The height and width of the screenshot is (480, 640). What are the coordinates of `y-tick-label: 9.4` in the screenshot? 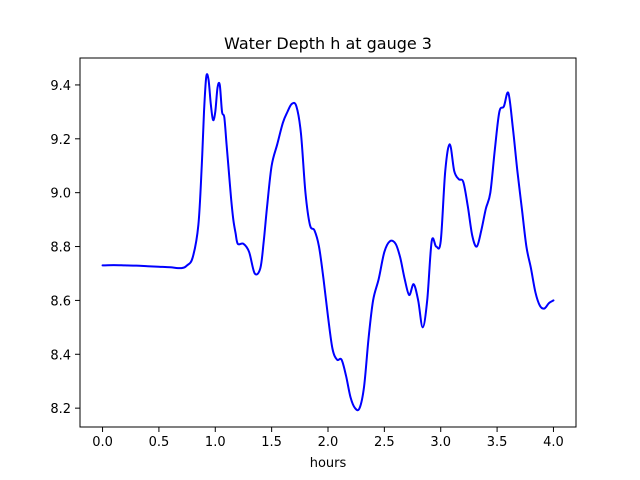 It's located at (60, 86).